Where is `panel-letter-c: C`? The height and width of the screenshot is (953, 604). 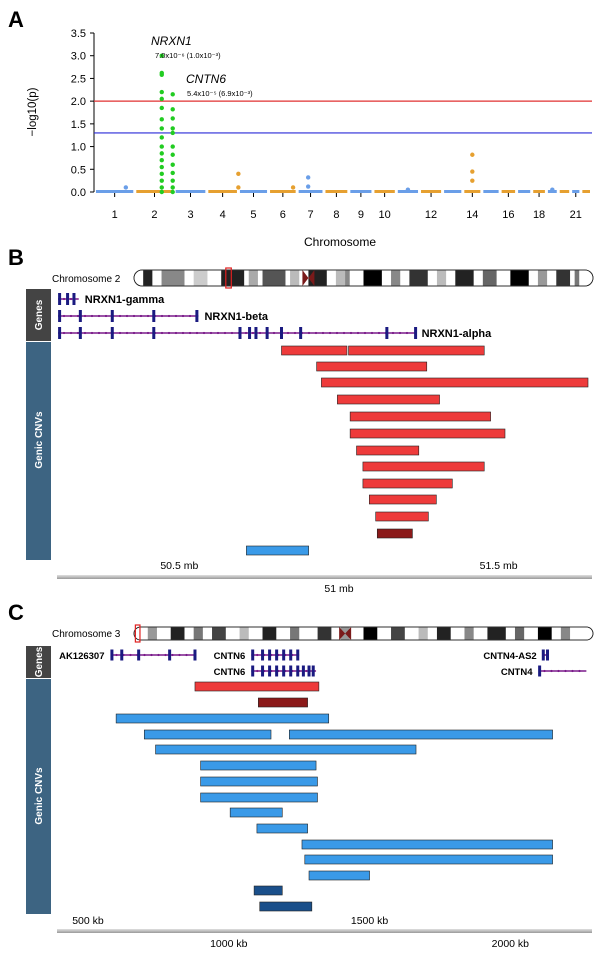
panel-letter-c: C is located at coordinates (16, 612).